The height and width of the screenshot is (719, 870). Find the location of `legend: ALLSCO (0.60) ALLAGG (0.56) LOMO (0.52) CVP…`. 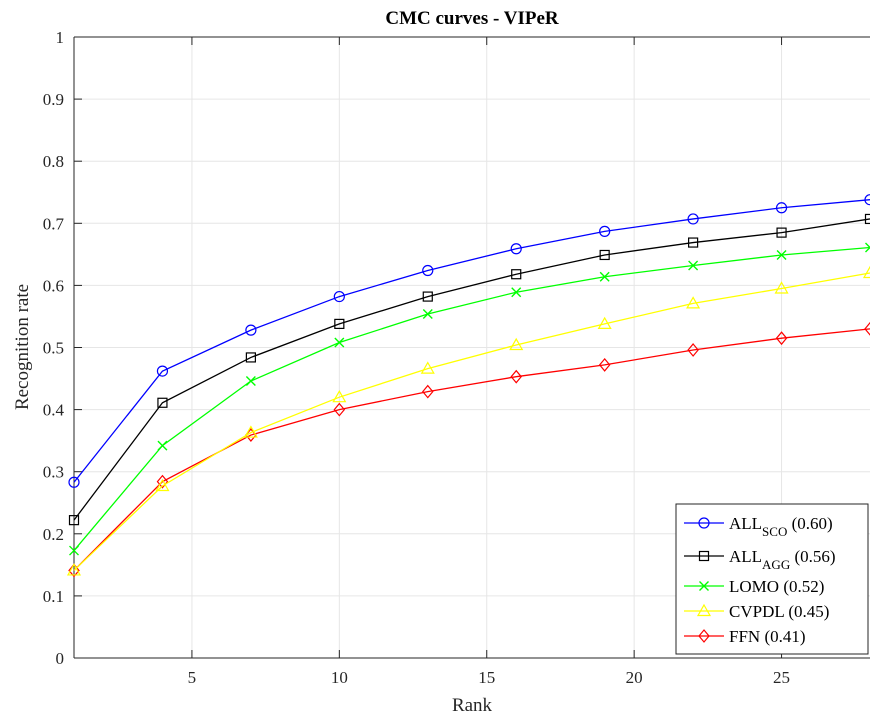

legend: ALLSCO (0.60) ALLAGG (0.56) LOMO (0.52) CVP… is located at coordinates (772, 579).